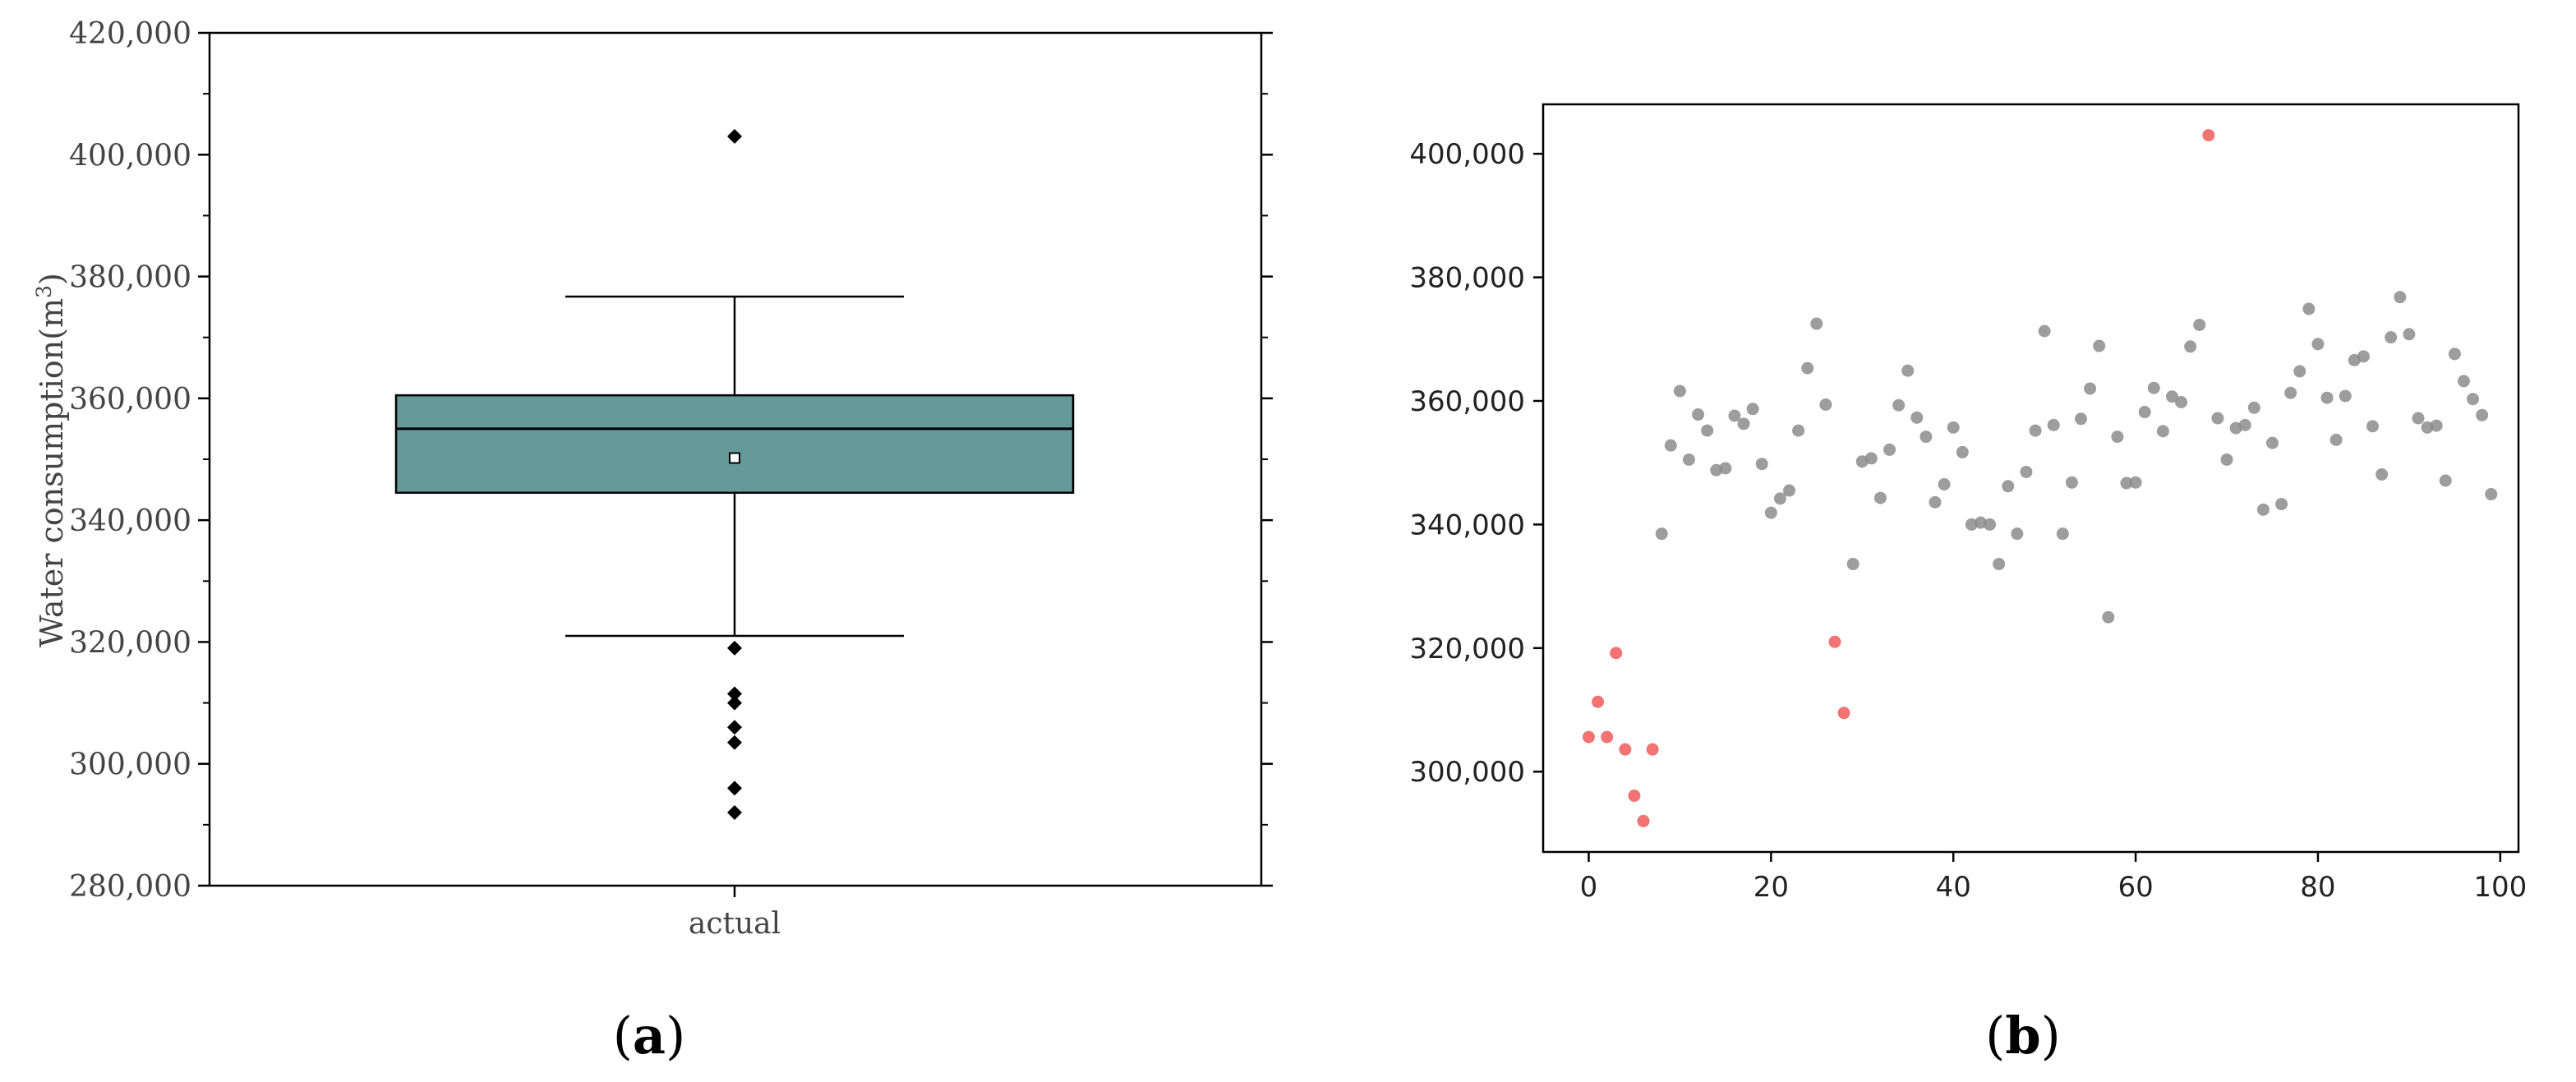  I want to click on panel-a-y-tick-label: 320,000, so click(130, 643).